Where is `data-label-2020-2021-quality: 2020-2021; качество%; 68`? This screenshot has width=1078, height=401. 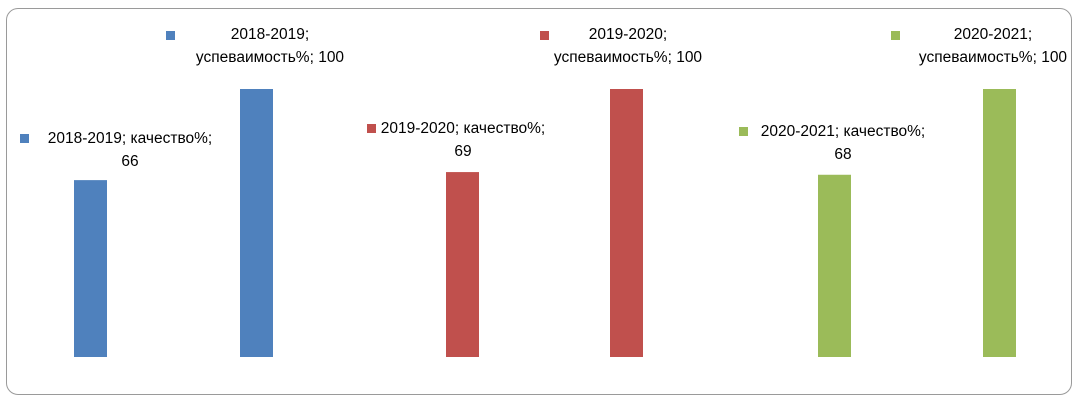 data-label-2020-2021-quality: 2020-2021; качество%; 68 is located at coordinates (843, 143).